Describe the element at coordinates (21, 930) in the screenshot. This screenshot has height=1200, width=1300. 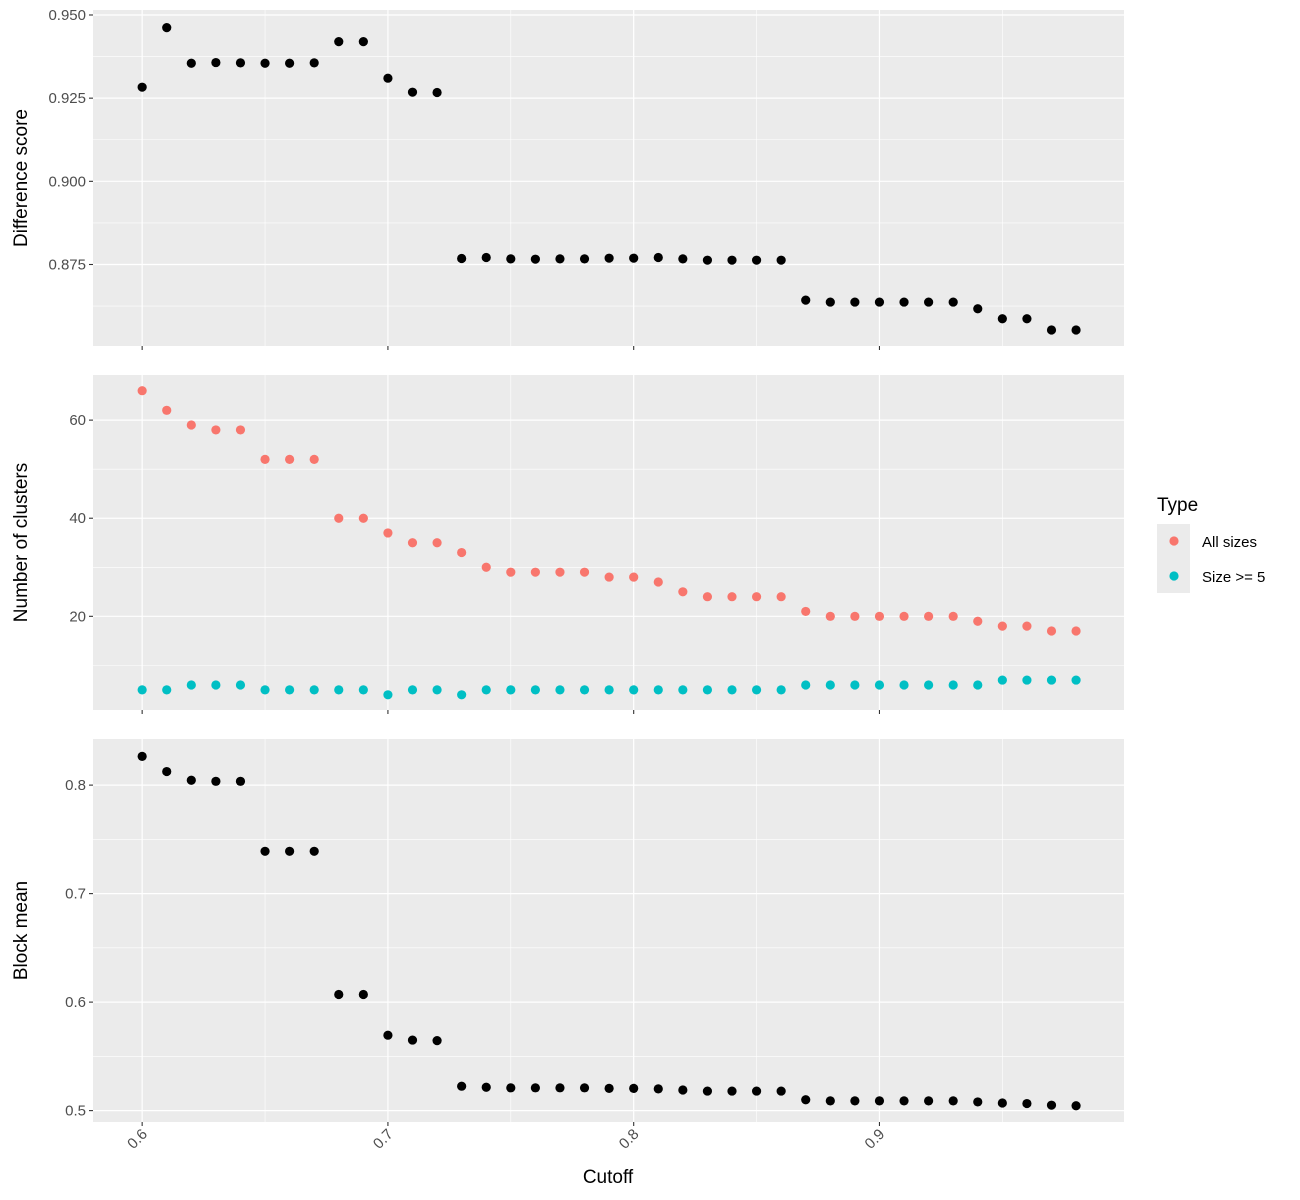
I see `y-axis-title: Block mean` at that location.